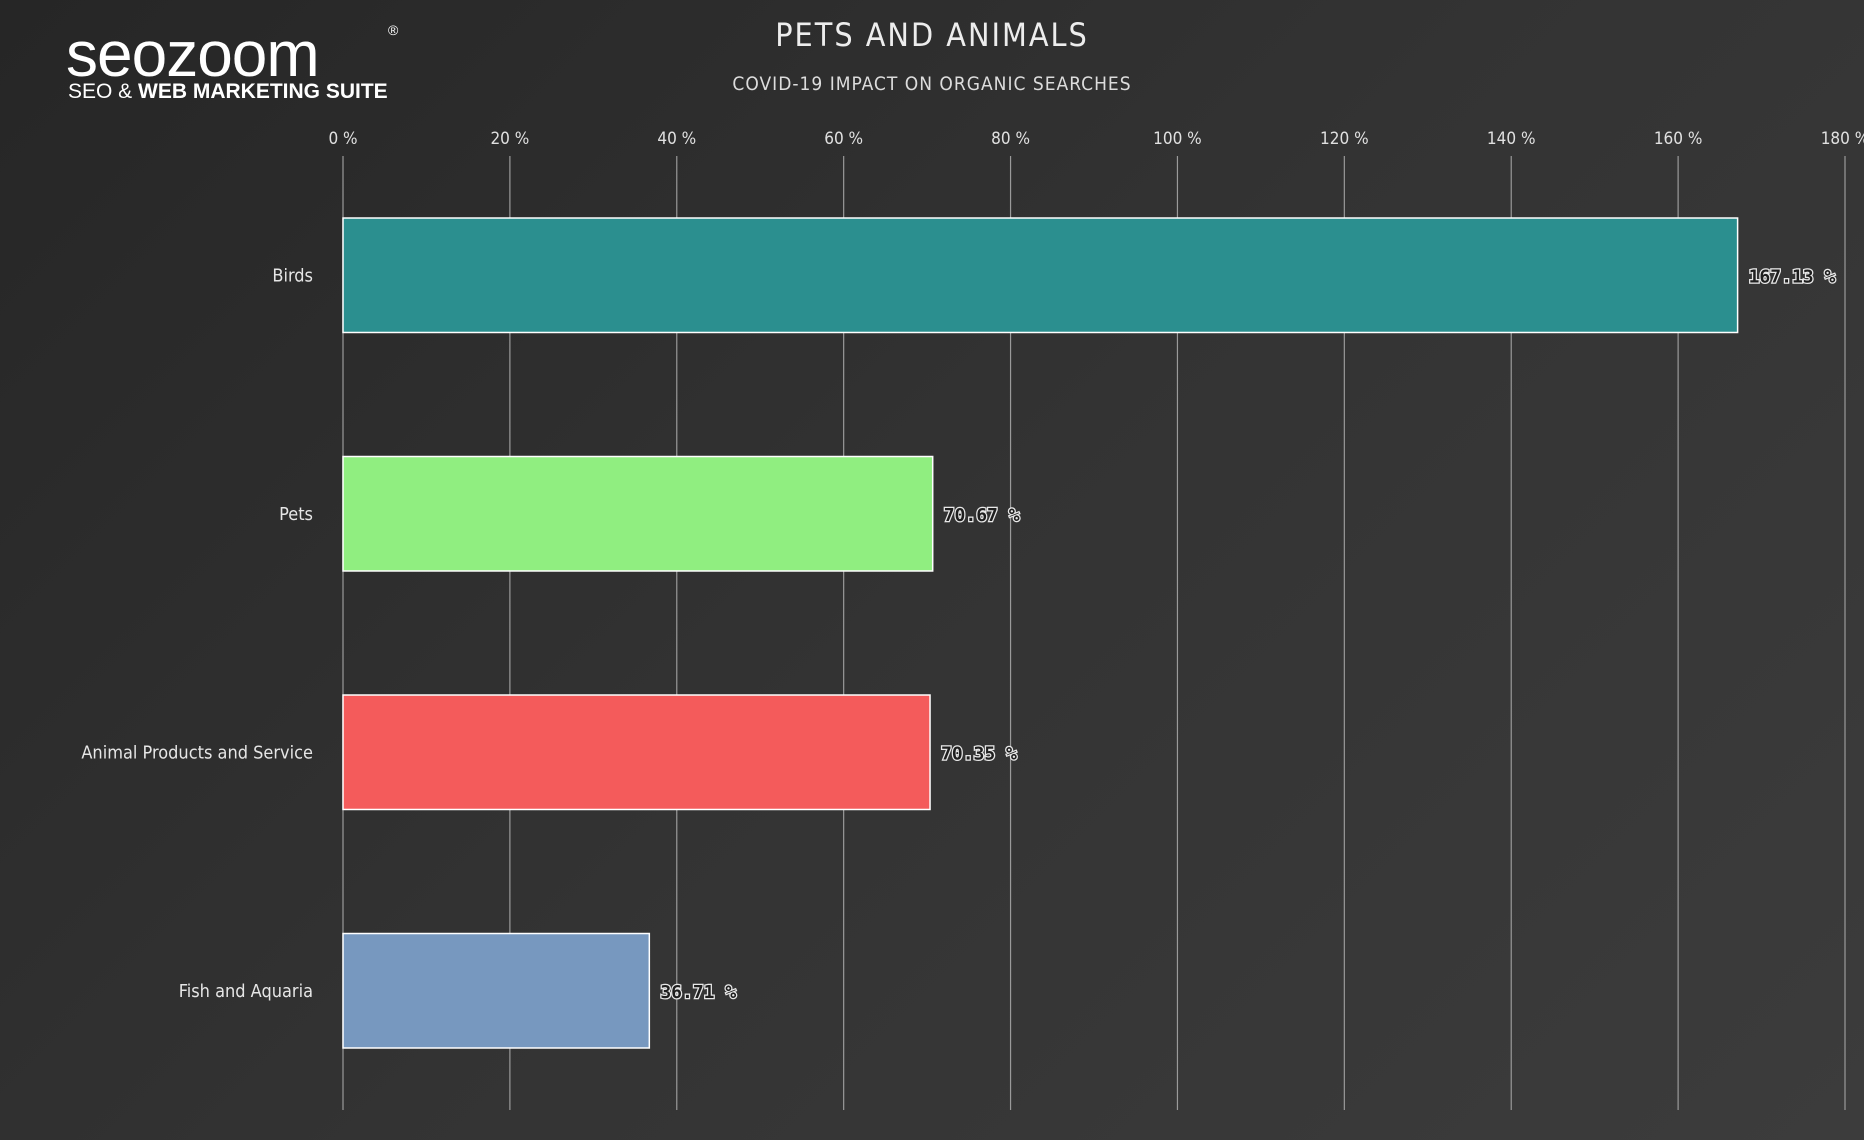 Image resolution: width=1864 pixels, height=1140 pixels. What do you see at coordinates (246, 991) in the screenshot?
I see `category-label: Fish and Aquaria` at bounding box center [246, 991].